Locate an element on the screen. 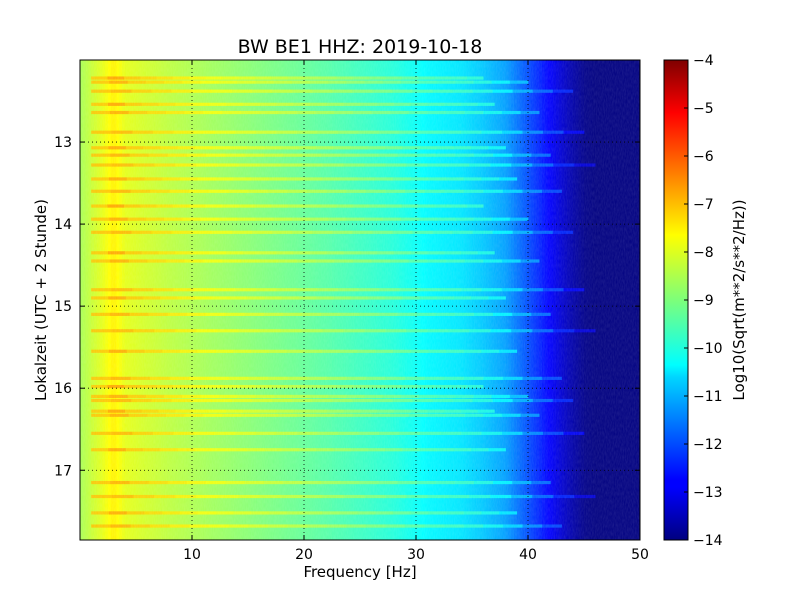 The height and width of the screenshot is (600, 800). colorbar-tick-label: −7 is located at coordinates (703, 205).